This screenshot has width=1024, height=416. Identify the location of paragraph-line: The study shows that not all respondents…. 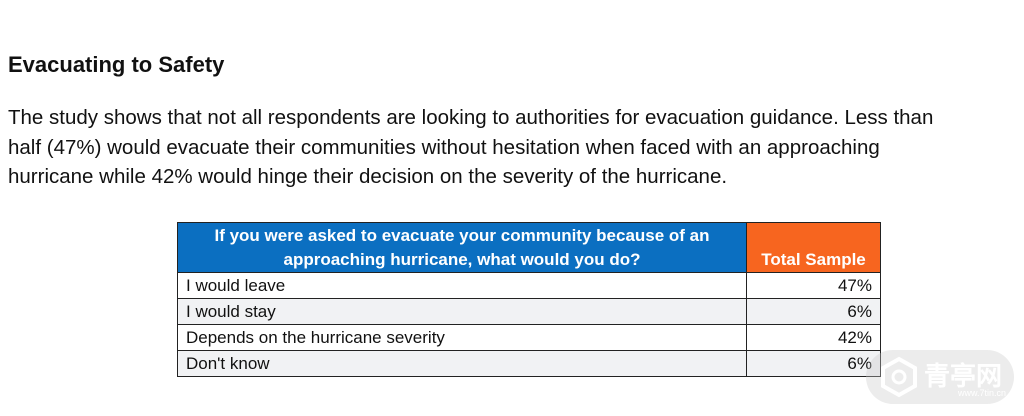
(471, 117).